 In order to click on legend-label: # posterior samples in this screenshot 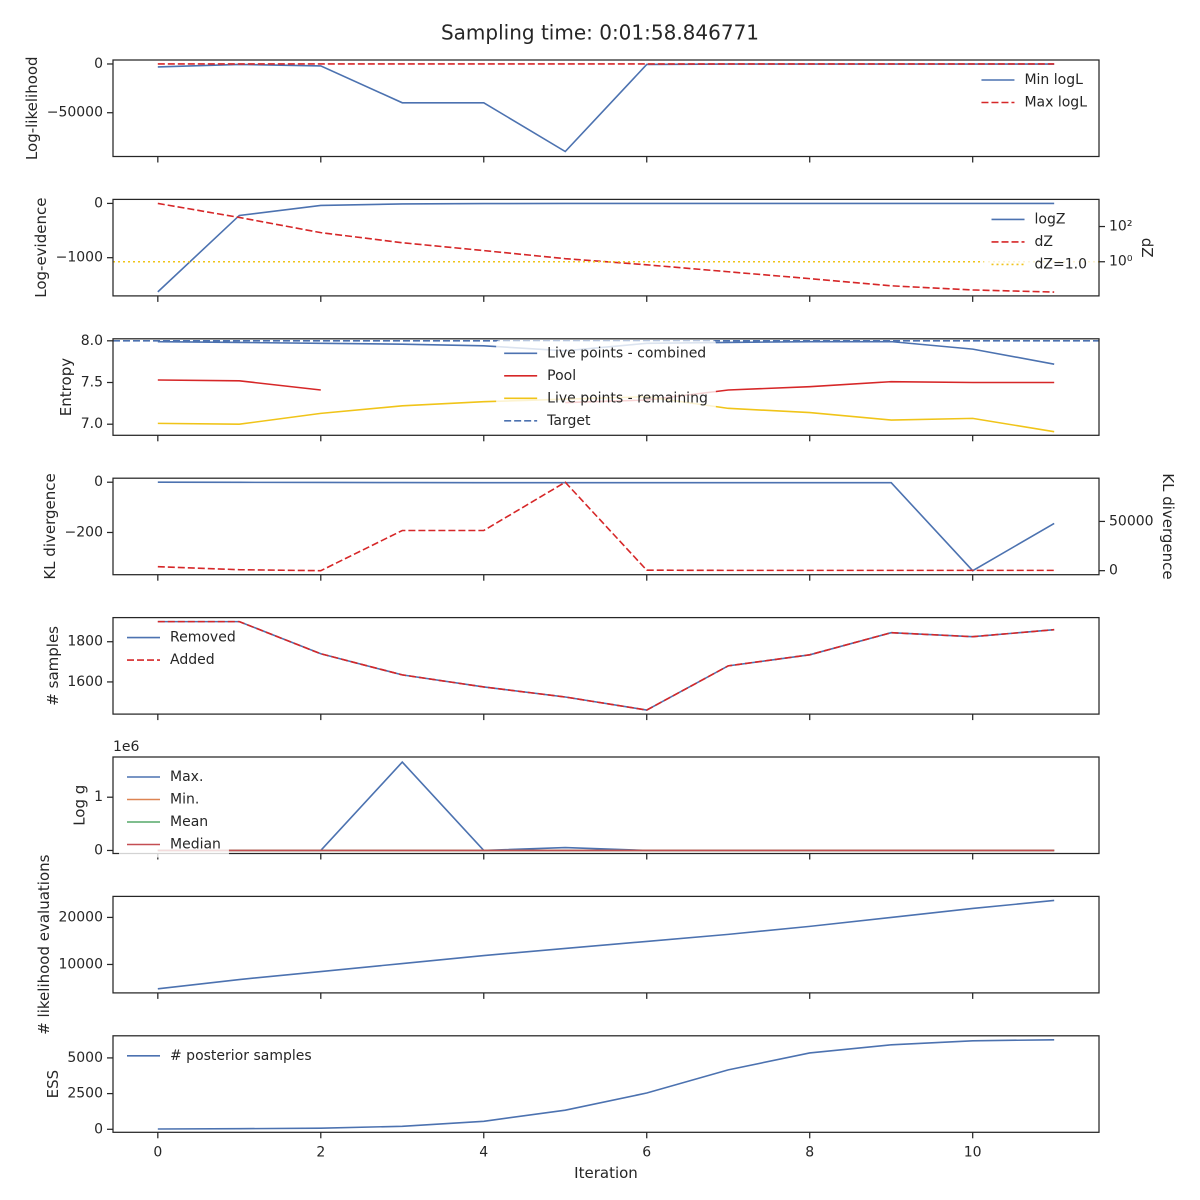, I will do `click(241, 1056)`.